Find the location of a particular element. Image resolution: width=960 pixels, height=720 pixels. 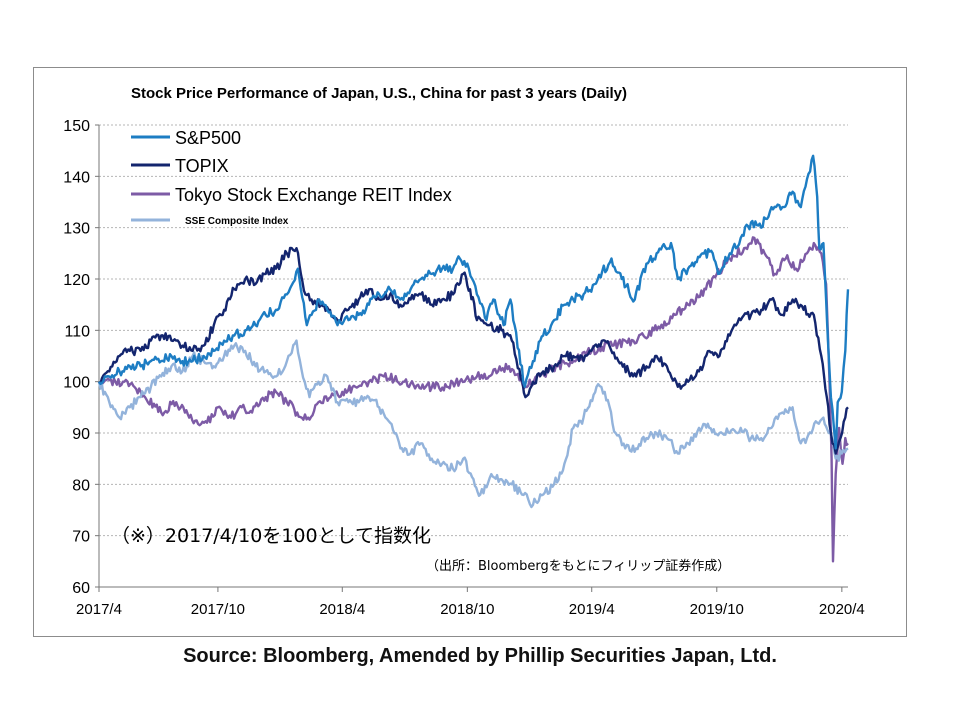

x-tick-label: 2018/10 is located at coordinates (467, 609).